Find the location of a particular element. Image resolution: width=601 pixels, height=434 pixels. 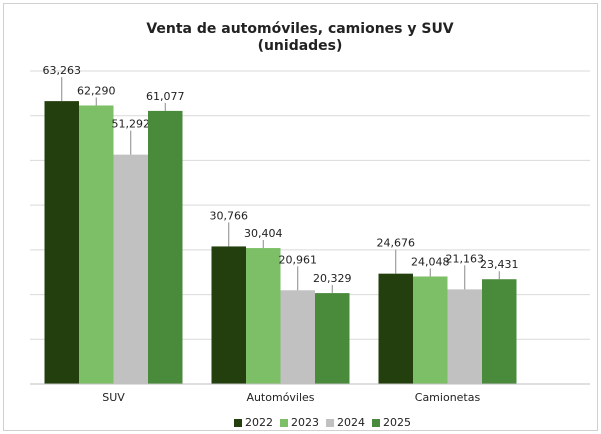

legend-label: 2025 is located at coordinates (397, 422).